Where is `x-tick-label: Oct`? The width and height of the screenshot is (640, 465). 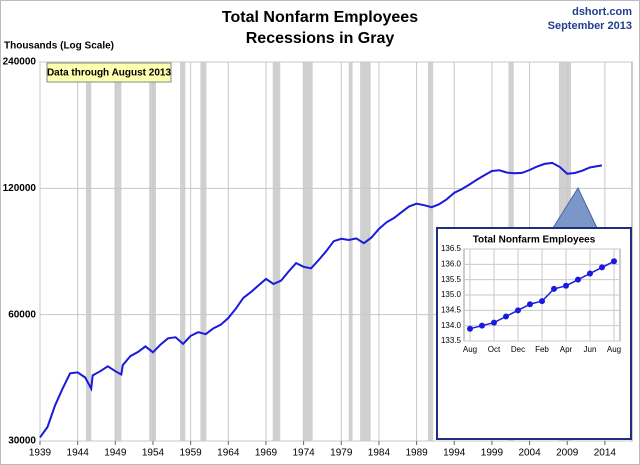
x-tick-label: Oct is located at coordinates (494, 349).